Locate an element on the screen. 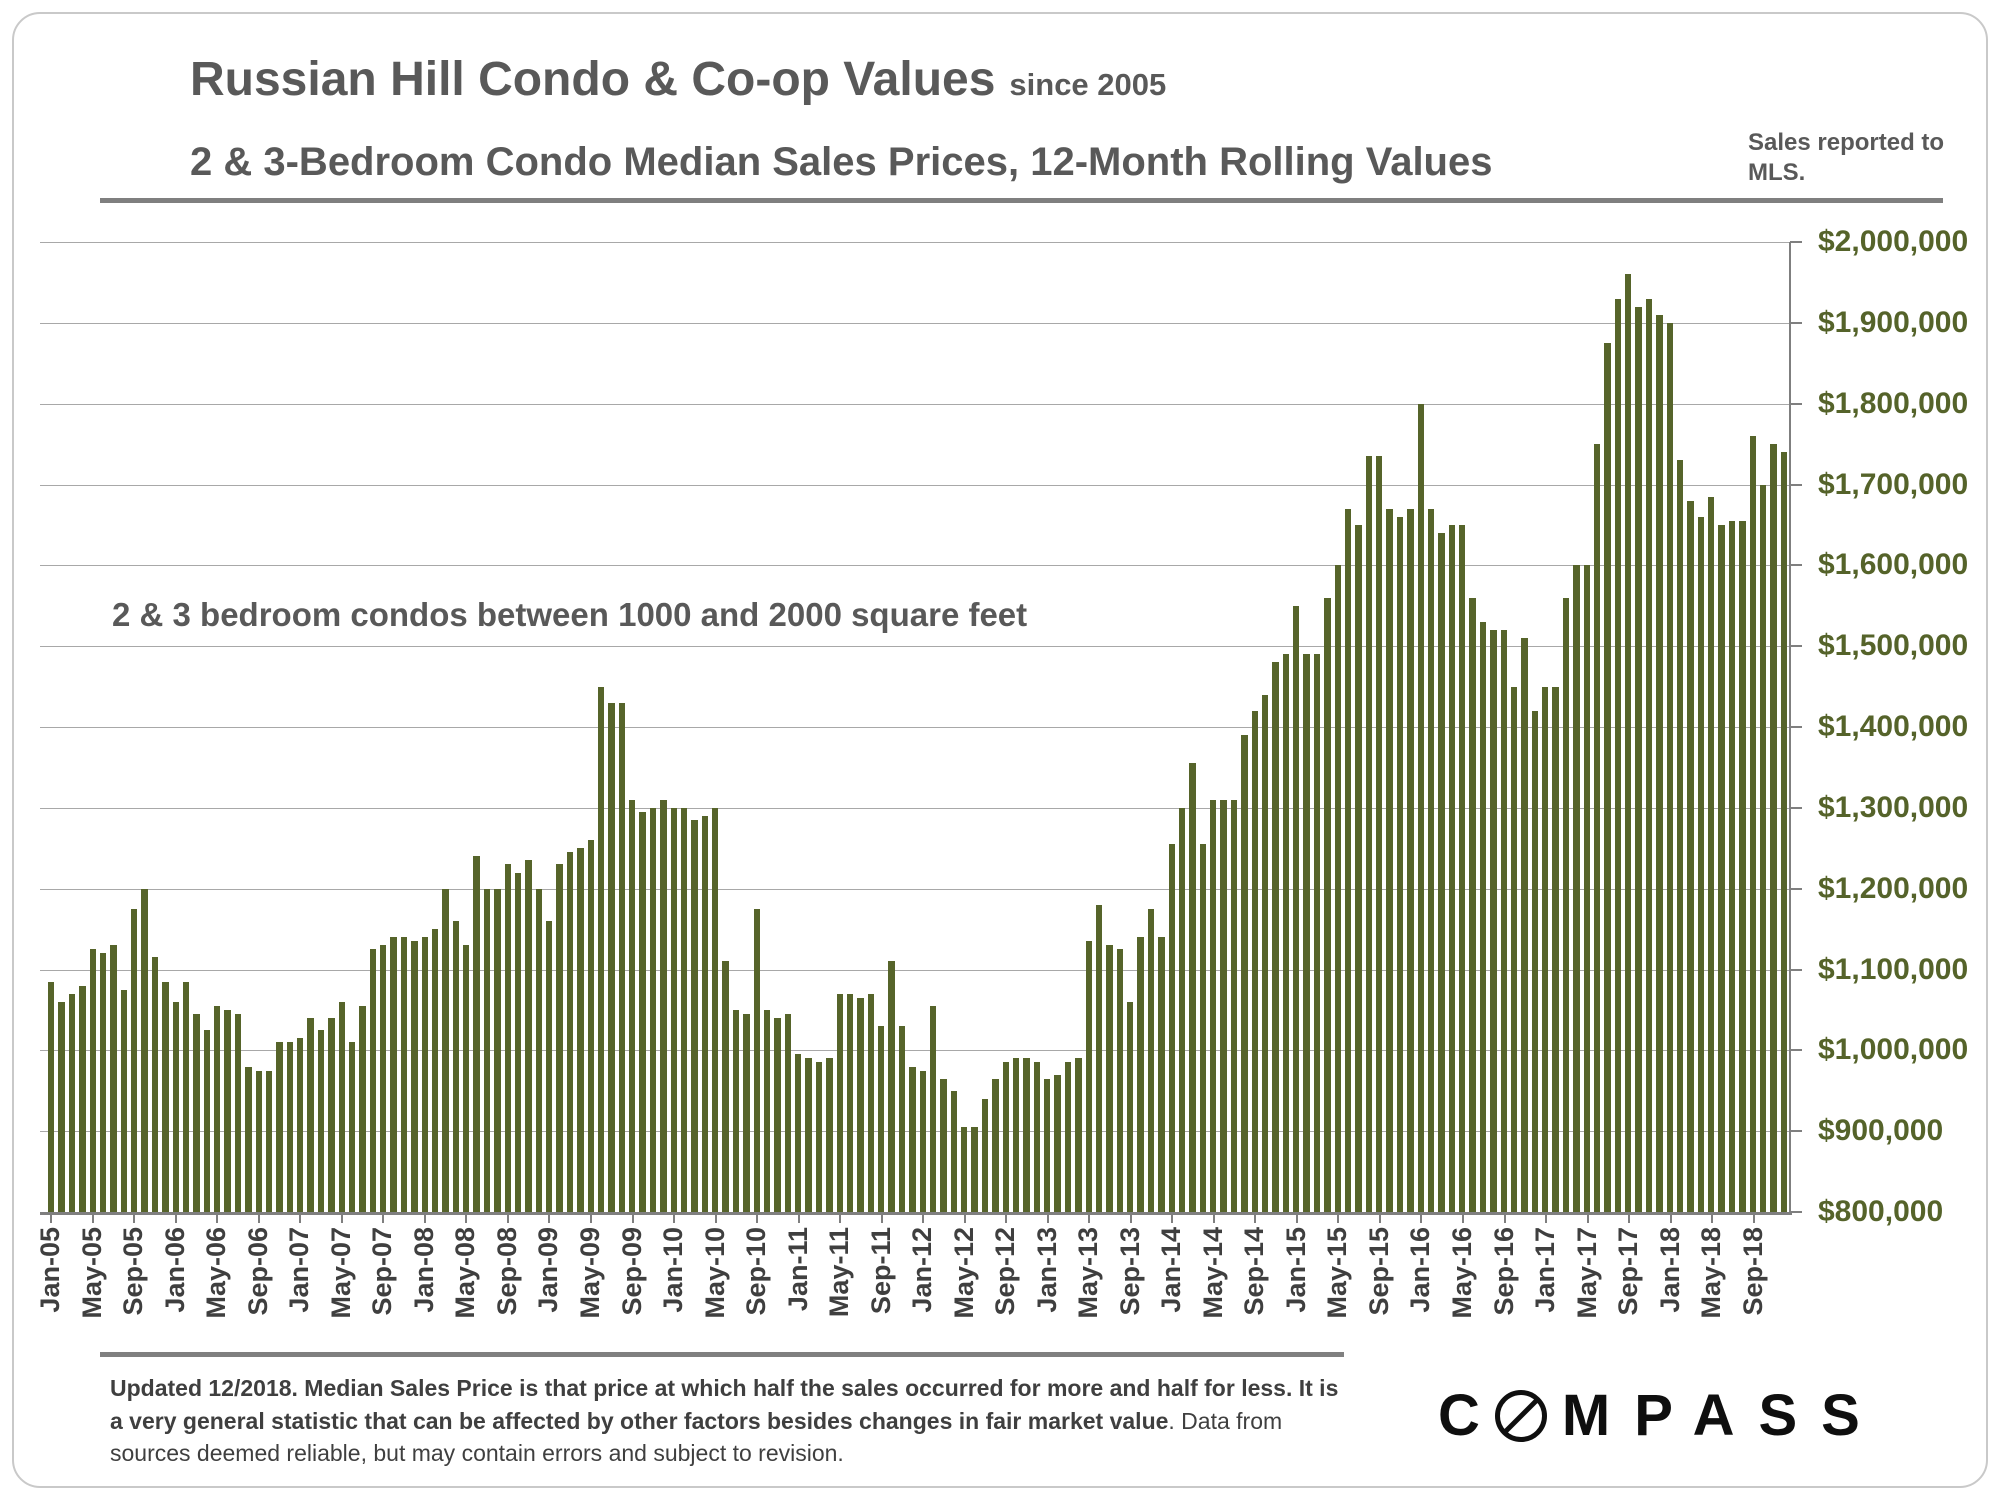 The image size is (2000, 1500). x-tick-label-Sep-16: Sep-16 is located at coordinates (1503, 1271).